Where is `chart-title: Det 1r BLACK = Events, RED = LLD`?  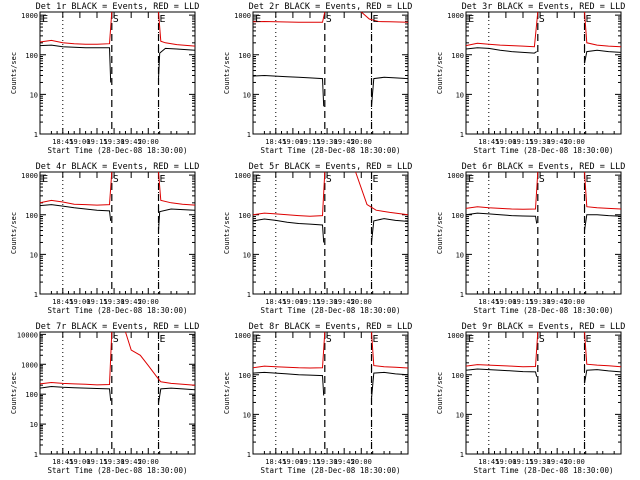 chart-title: Det 1r BLACK = Events, RED = LLD is located at coordinates (118, 7).